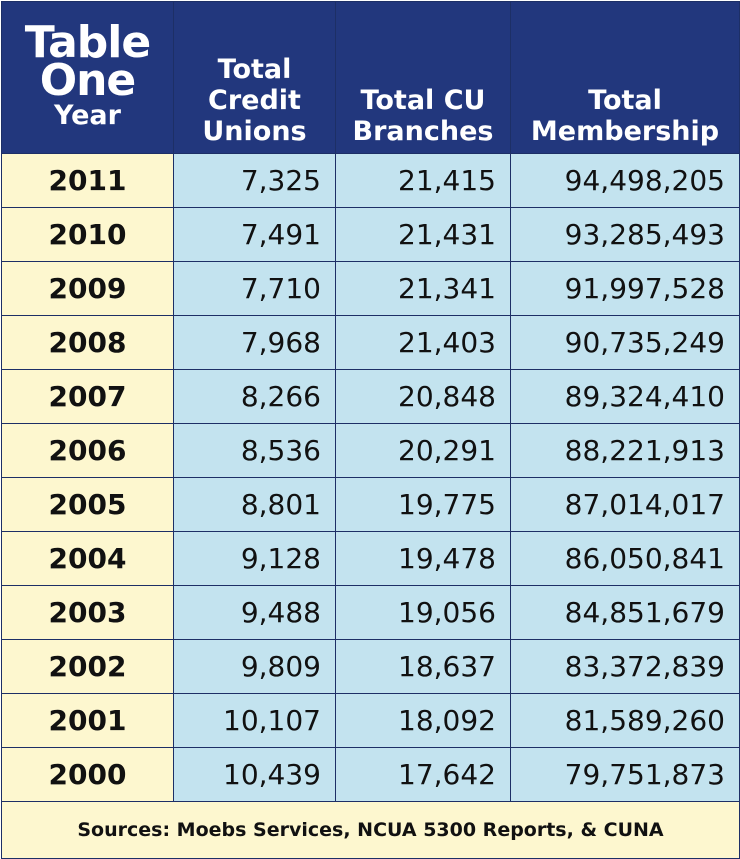  I want to click on branches-cell: 19,056, so click(423, 612).